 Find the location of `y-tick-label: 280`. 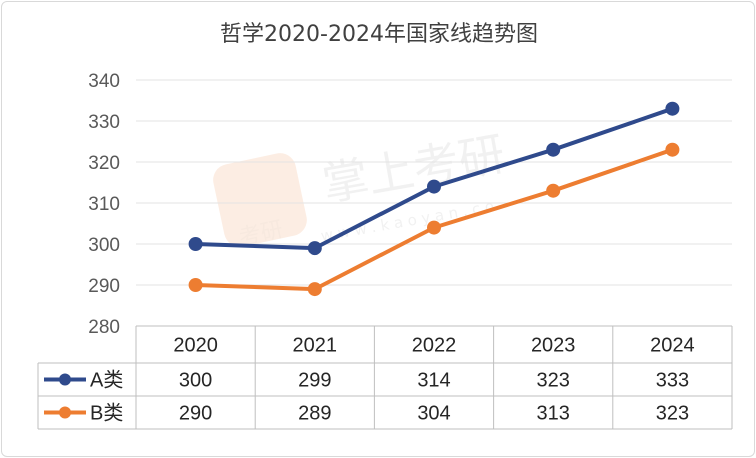

y-tick-label: 280 is located at coordinates (104, 327).